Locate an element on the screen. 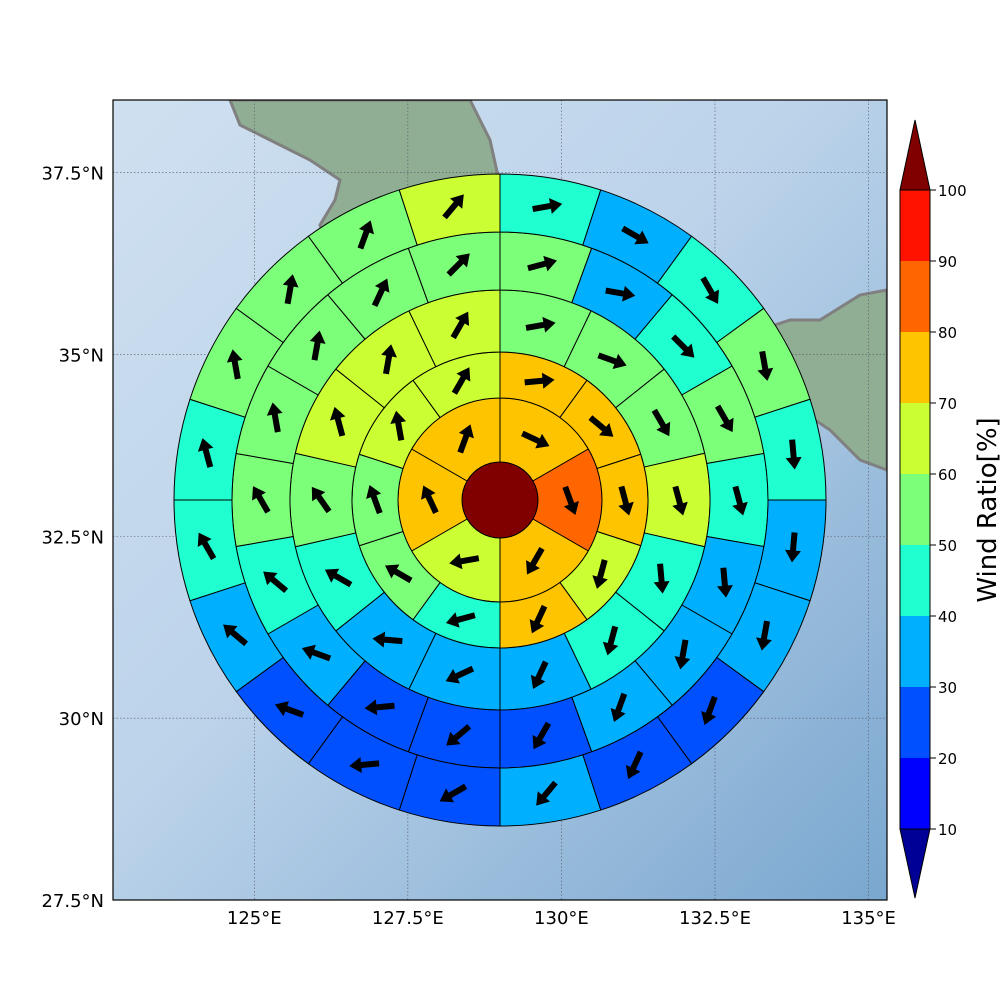 The image size is (1000, 1000). longitude-tick-labels: 125°E 127.5°E 130°E 132.5°E 135°E is located at coordinates (561, 918).